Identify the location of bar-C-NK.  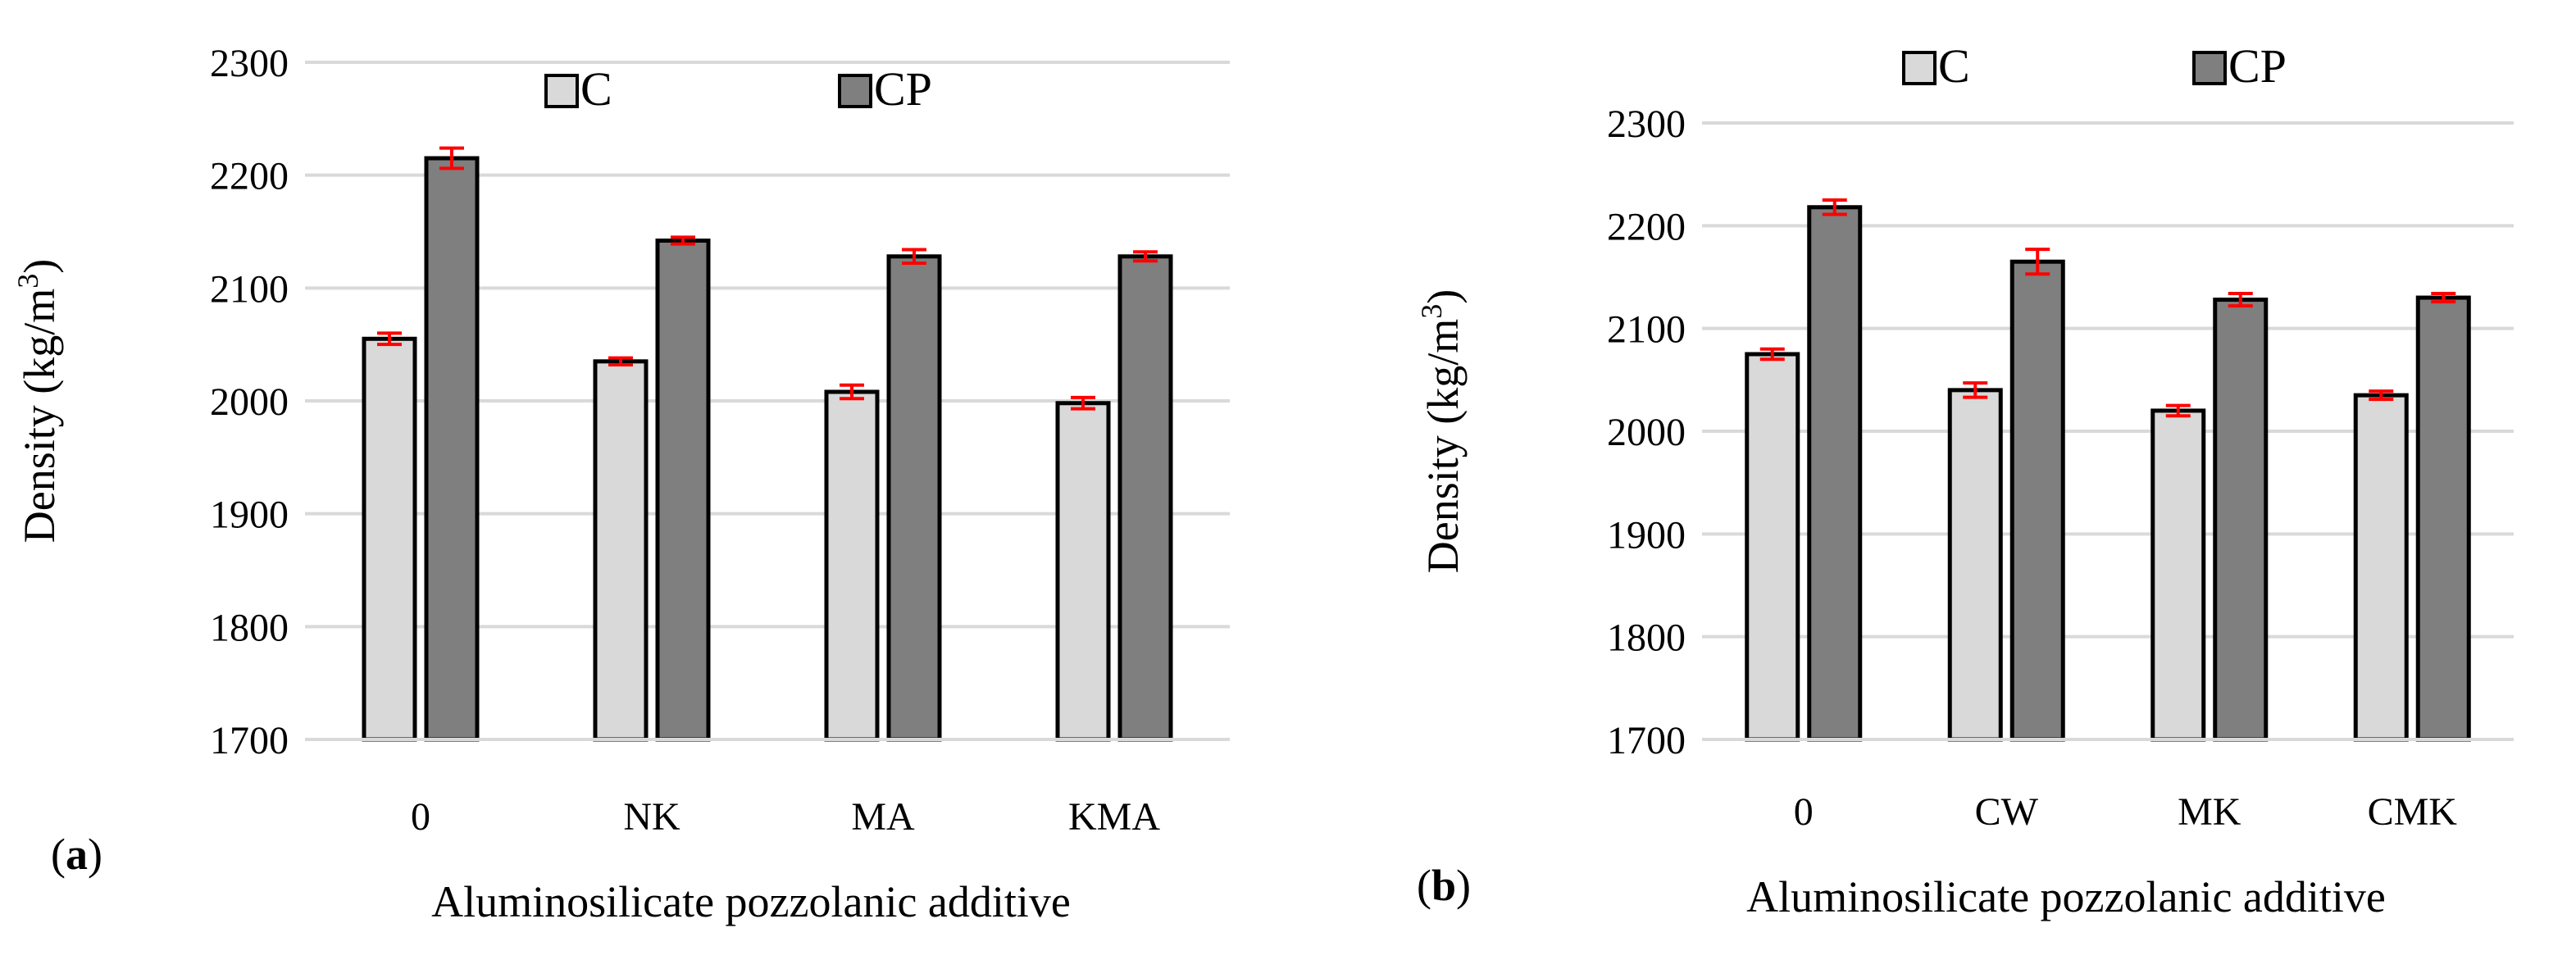
(621, 550).